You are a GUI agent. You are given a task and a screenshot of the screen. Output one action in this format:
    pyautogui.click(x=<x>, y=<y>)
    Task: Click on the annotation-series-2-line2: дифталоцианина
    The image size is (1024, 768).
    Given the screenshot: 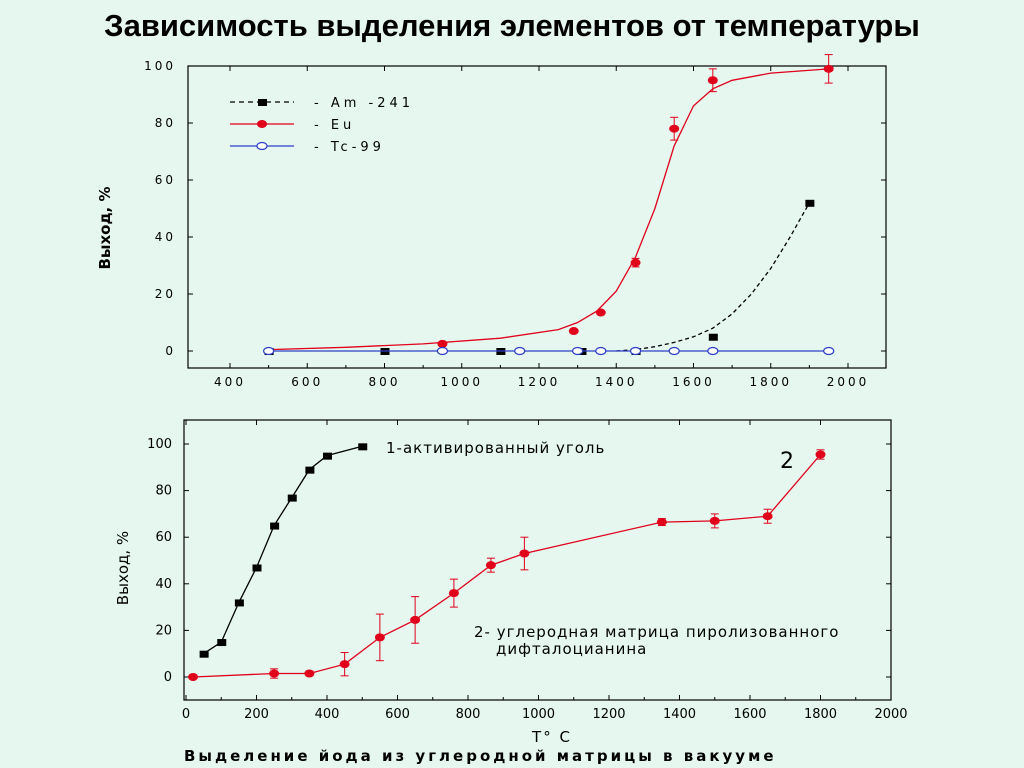 What is the action you would take?
    pyautogui.click(x=571, y=649)
    